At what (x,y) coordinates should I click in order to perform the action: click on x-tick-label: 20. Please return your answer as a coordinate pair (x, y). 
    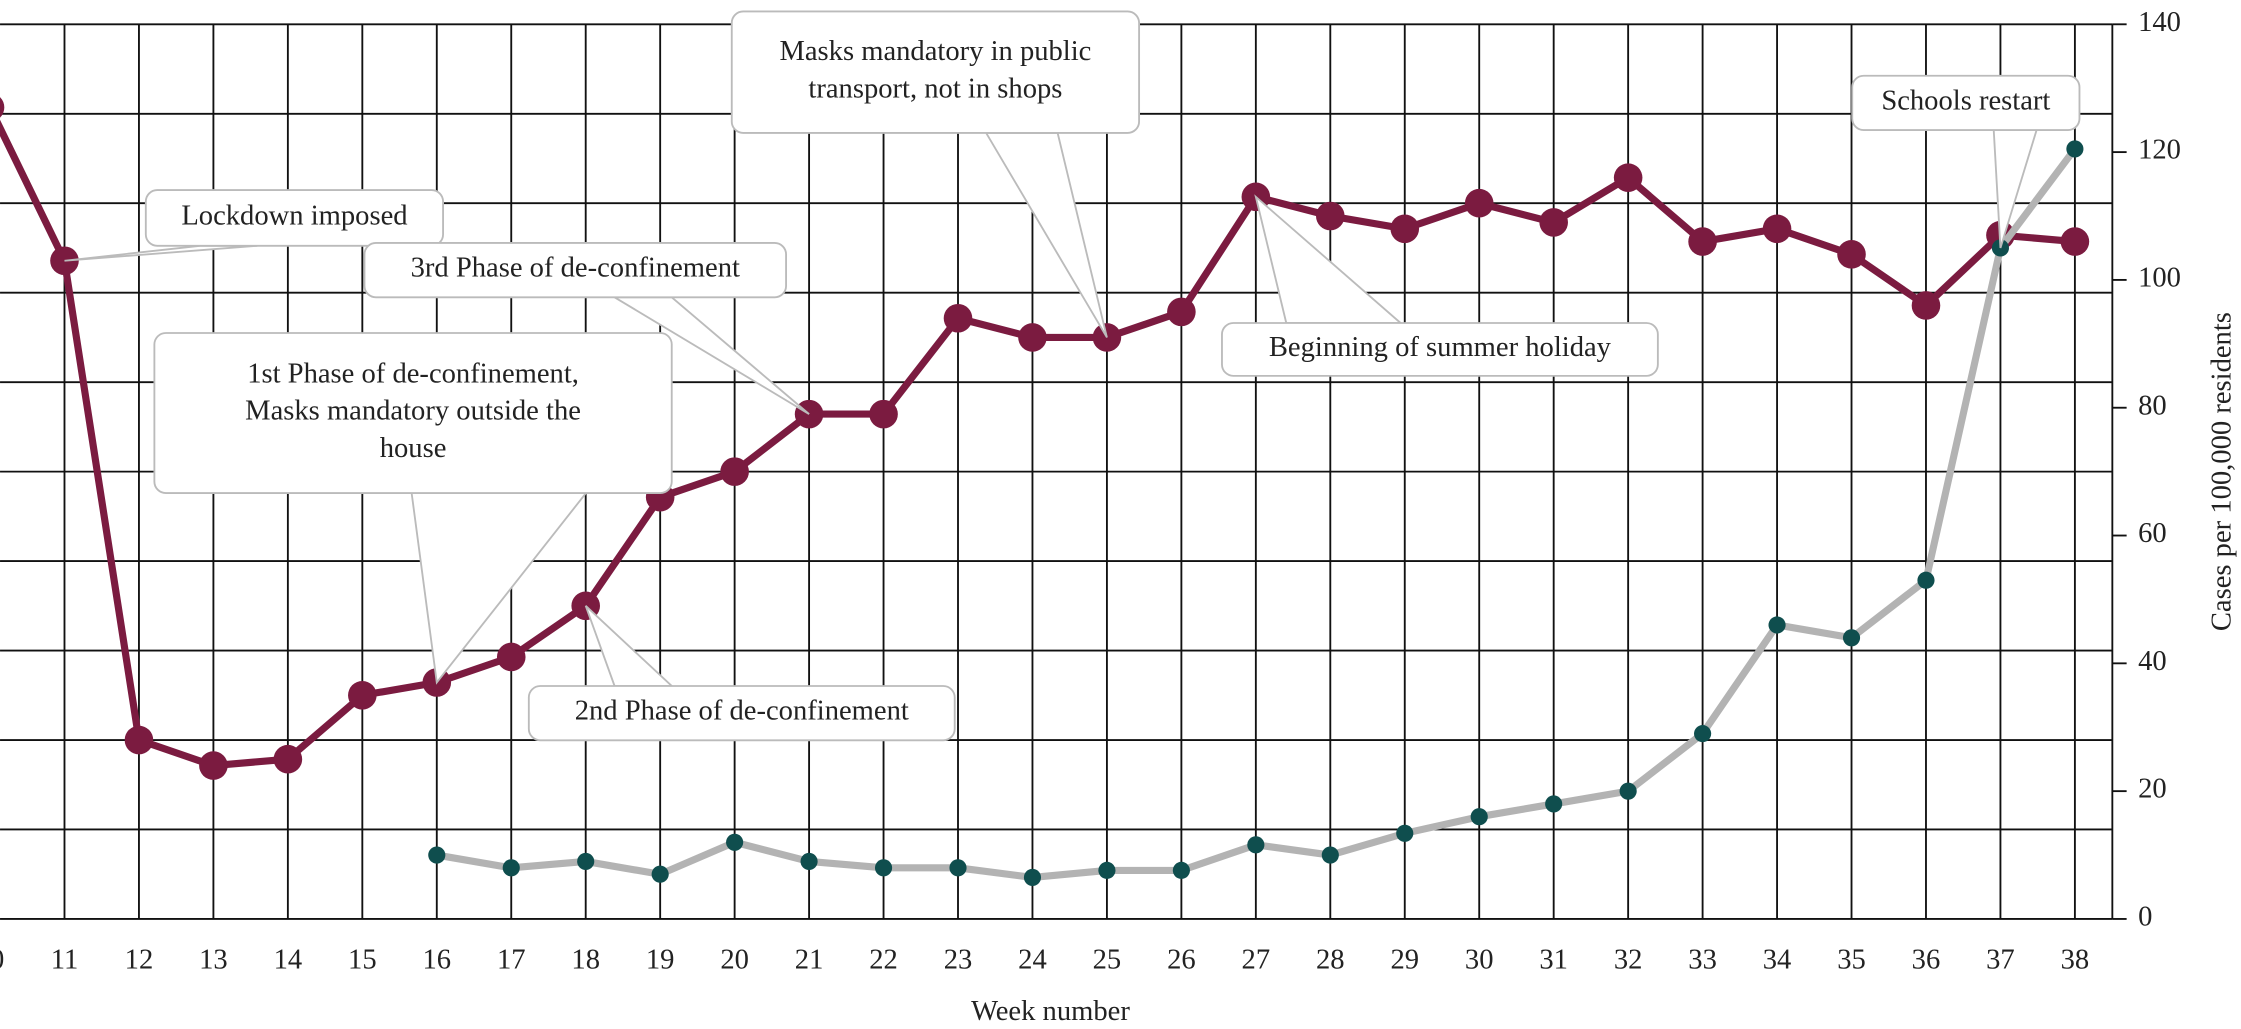
    Looking at the image, I should click on (734, 959).